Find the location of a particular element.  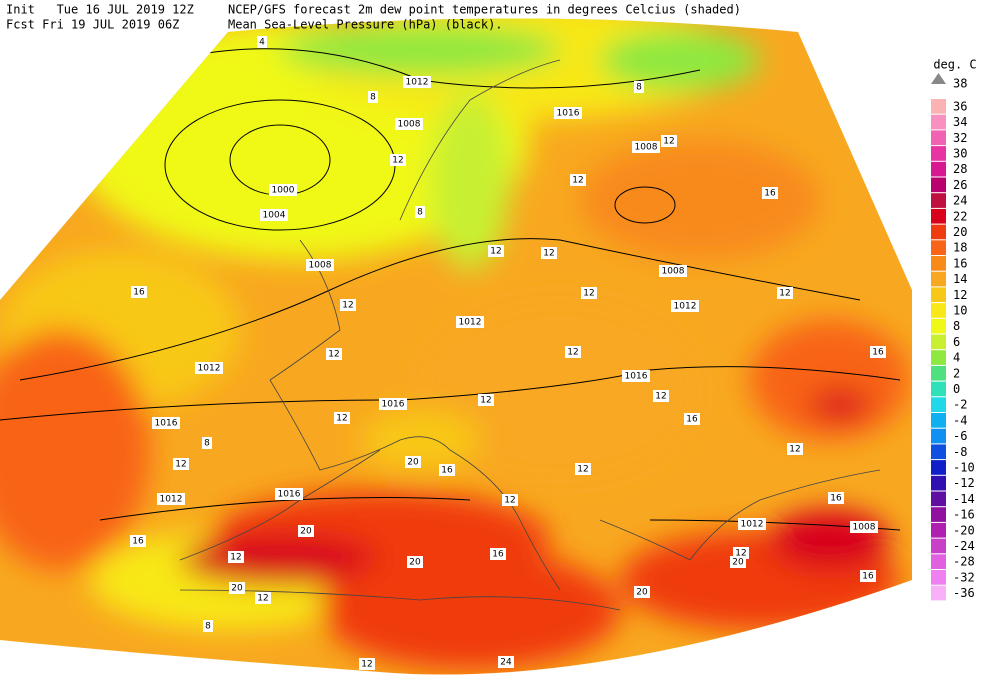

legend-label: -10 is located at coordinates (964, 467).